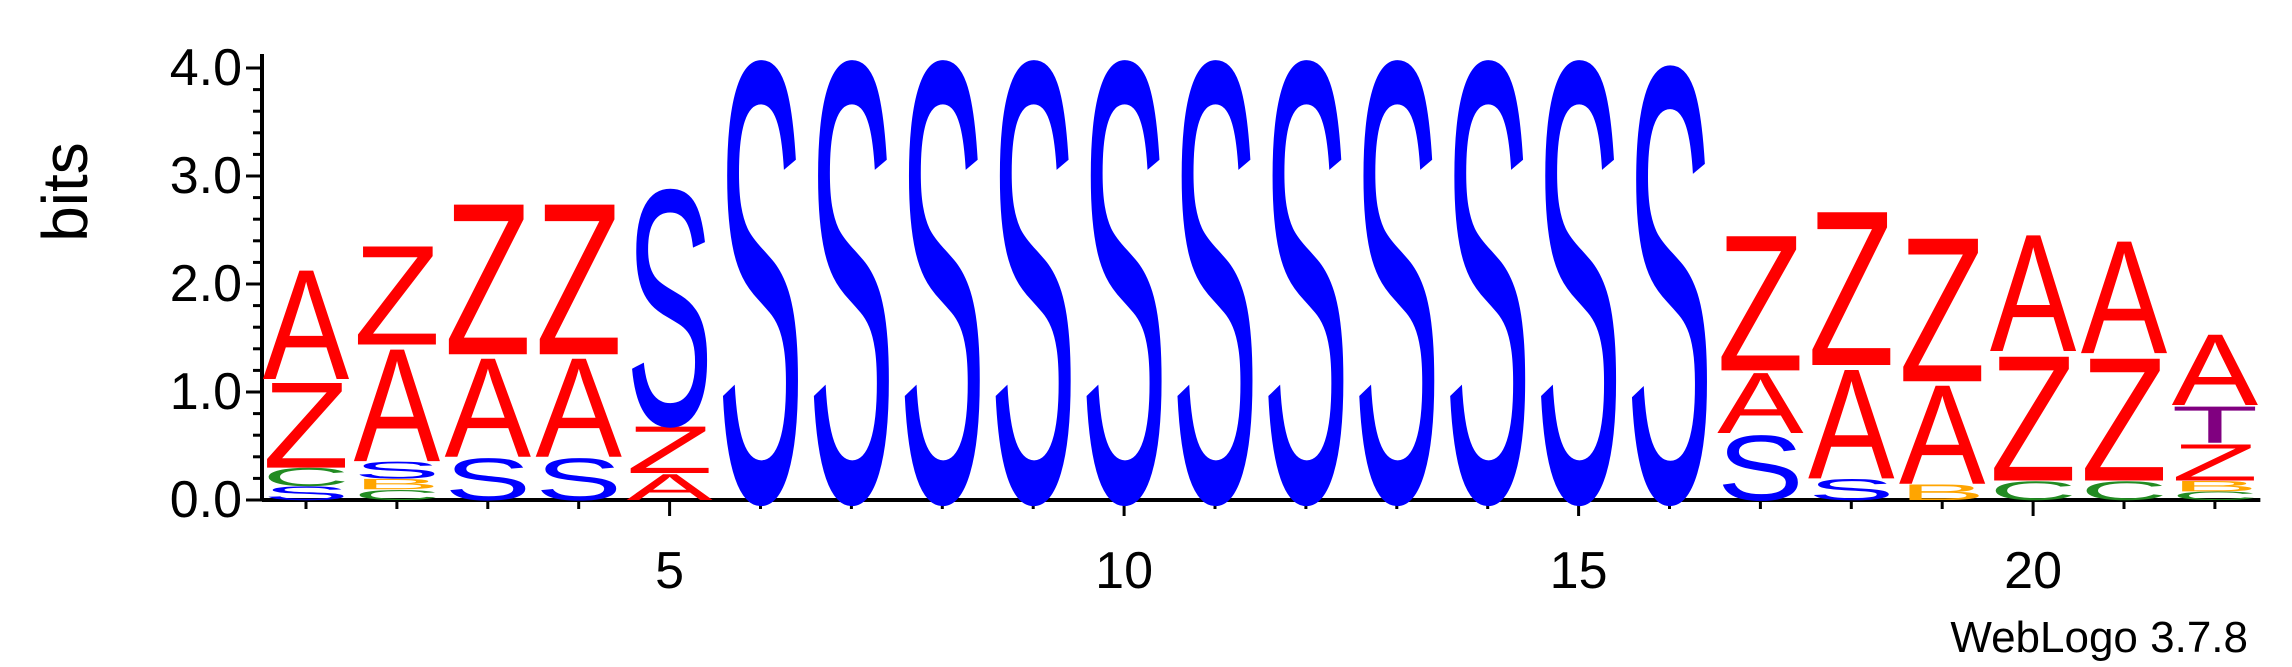  I want to click on logo-column-18: SAZ, so click(1851, 338).